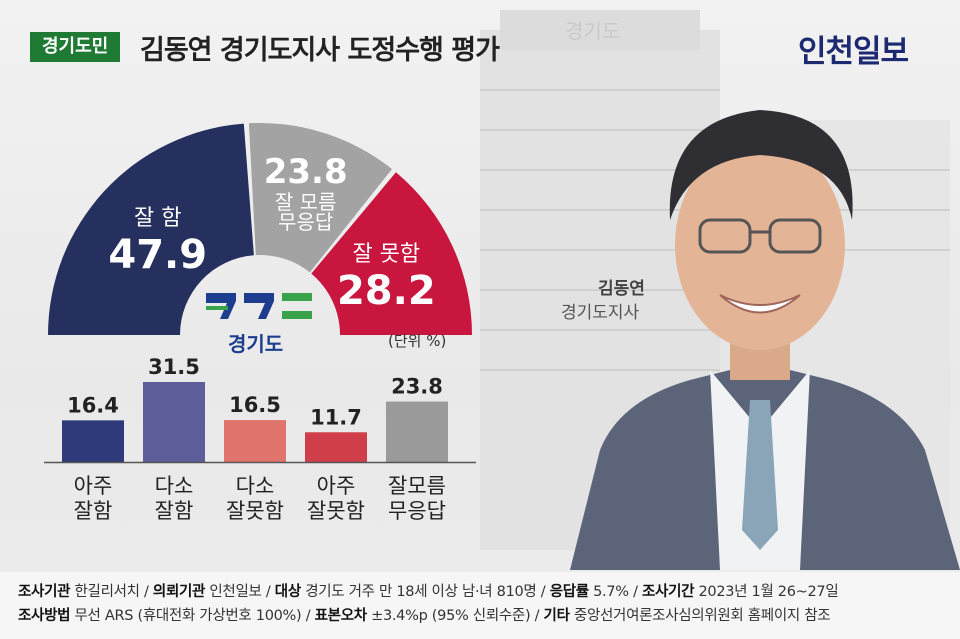 This screenshot has height=639, width=960. Describe the element at coordinates (255, 498) in the screenshot. I see `bar-category-label-2: 다소 잘못함` at that location.